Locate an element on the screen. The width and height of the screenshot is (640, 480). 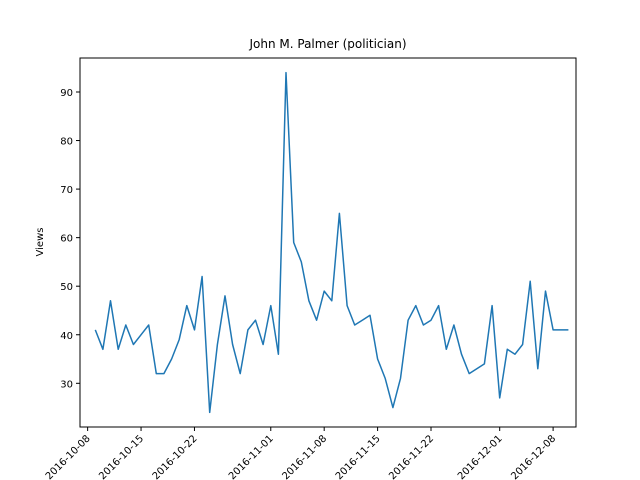
x-tick-label: 2016-10-15 is located at coordinates (121, 456).